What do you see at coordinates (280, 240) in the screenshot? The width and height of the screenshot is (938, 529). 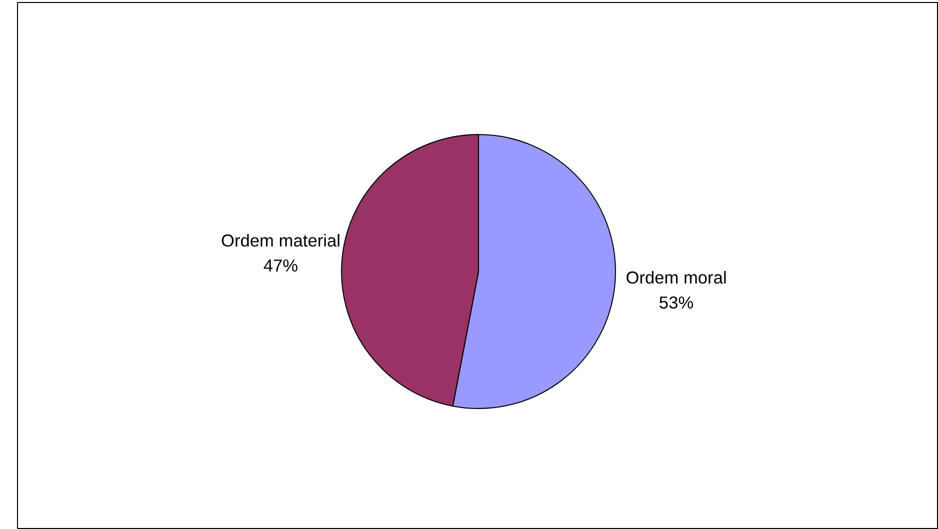 I see `slice-label: Ordem material` at bounding box center [280, 240].